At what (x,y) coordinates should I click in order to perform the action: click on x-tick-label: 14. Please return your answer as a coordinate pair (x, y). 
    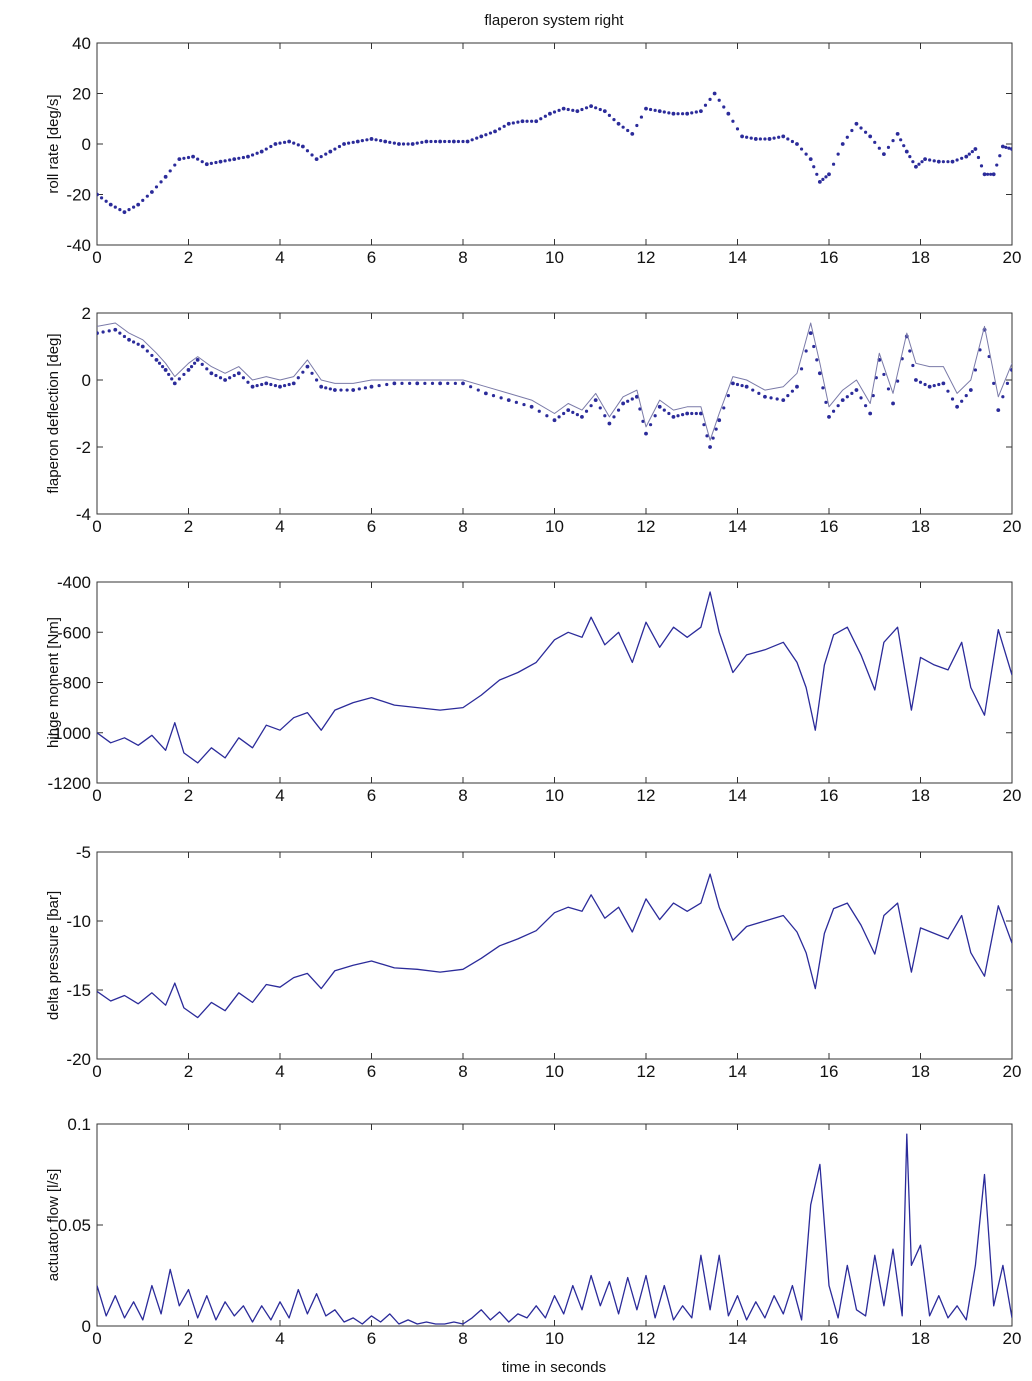
    Looking at the image, I should click on (737, 1071).